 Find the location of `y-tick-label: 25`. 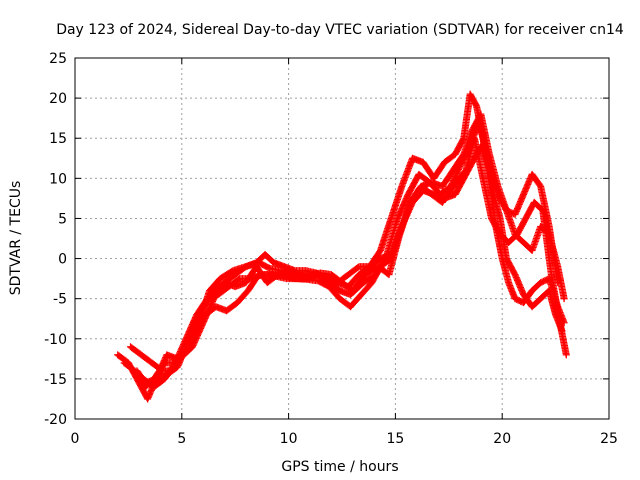

y-tick-label: 25 is located at coordinates (58, 59).